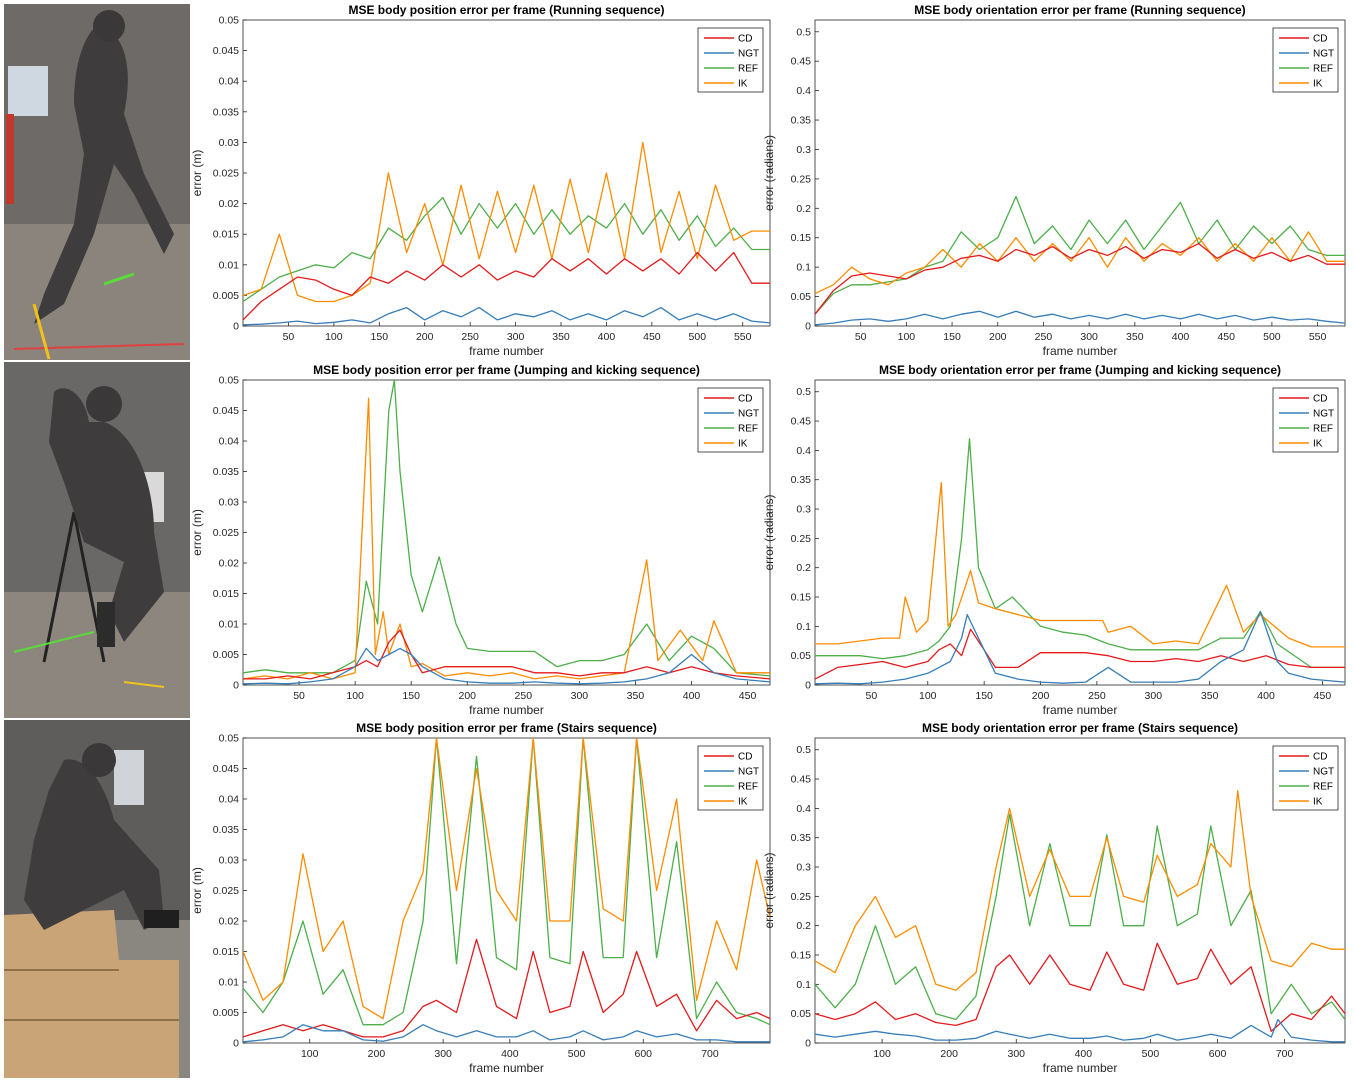 This screenshot has height=1085, width=1355. I want to click on y-axis-label: error (m), so click(197, 890).